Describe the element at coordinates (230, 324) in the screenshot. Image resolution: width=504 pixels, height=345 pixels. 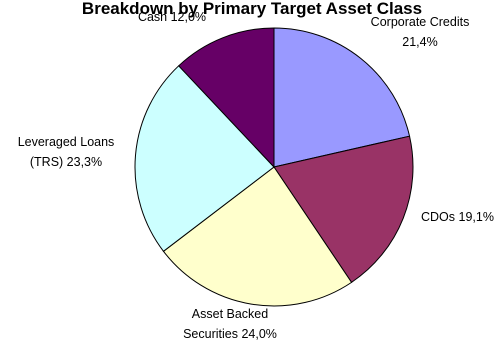
I see `slice-label-asset-backed-securities: Asset Backed Securities 24,0%` at that location.